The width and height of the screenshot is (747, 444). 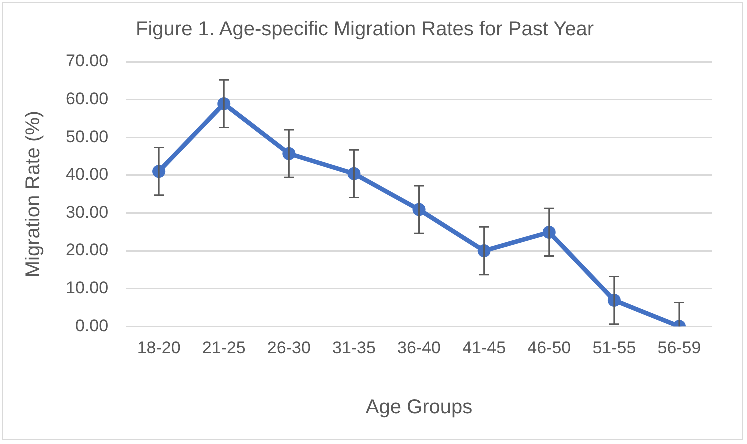 What do you see at coordinates (365, 29) in the screenshot?
I see `chart-title: Figure 1. Age-specific Migration Rates for Past Year` at bounding box center [365, 29].